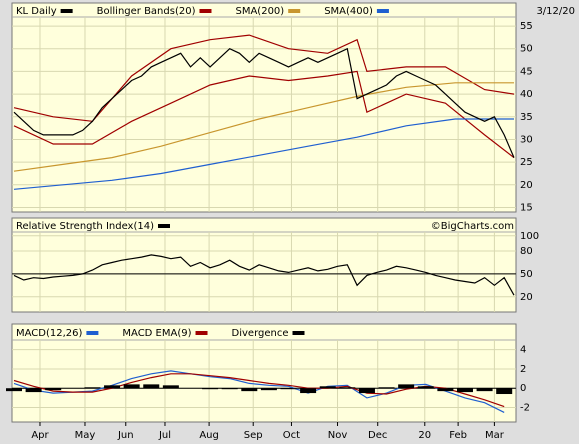 Image resolution: width=579 pixels, height=444 pixels. What do you see at coordinates (523, 388) in the screenshot?
I see `y-tick-label: 0` at bounding box center [523, 388].